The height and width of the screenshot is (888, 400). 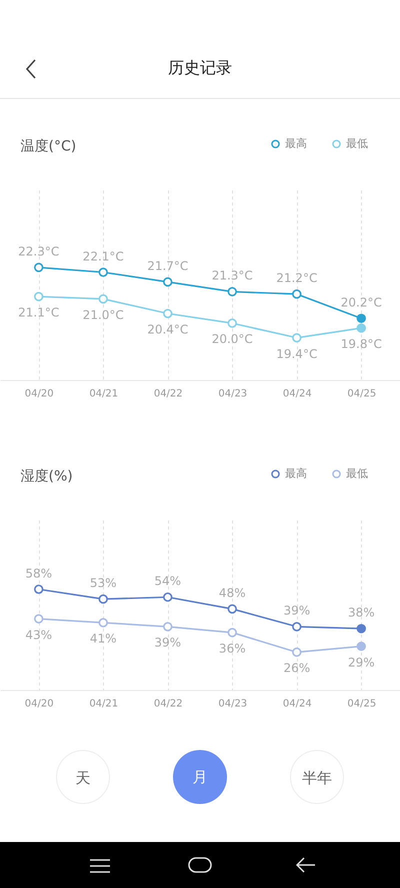 What do you see at coordinates (103, 256) in the screenshot?
I see `data-label: 22.1°C` at bounding box center [103, 256].